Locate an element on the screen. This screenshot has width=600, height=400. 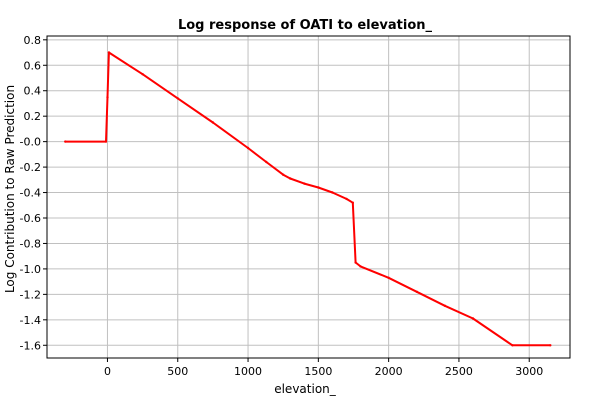
y-axis-label: Log Contribution to Raw Prediction is located at coordinates (10, 189).